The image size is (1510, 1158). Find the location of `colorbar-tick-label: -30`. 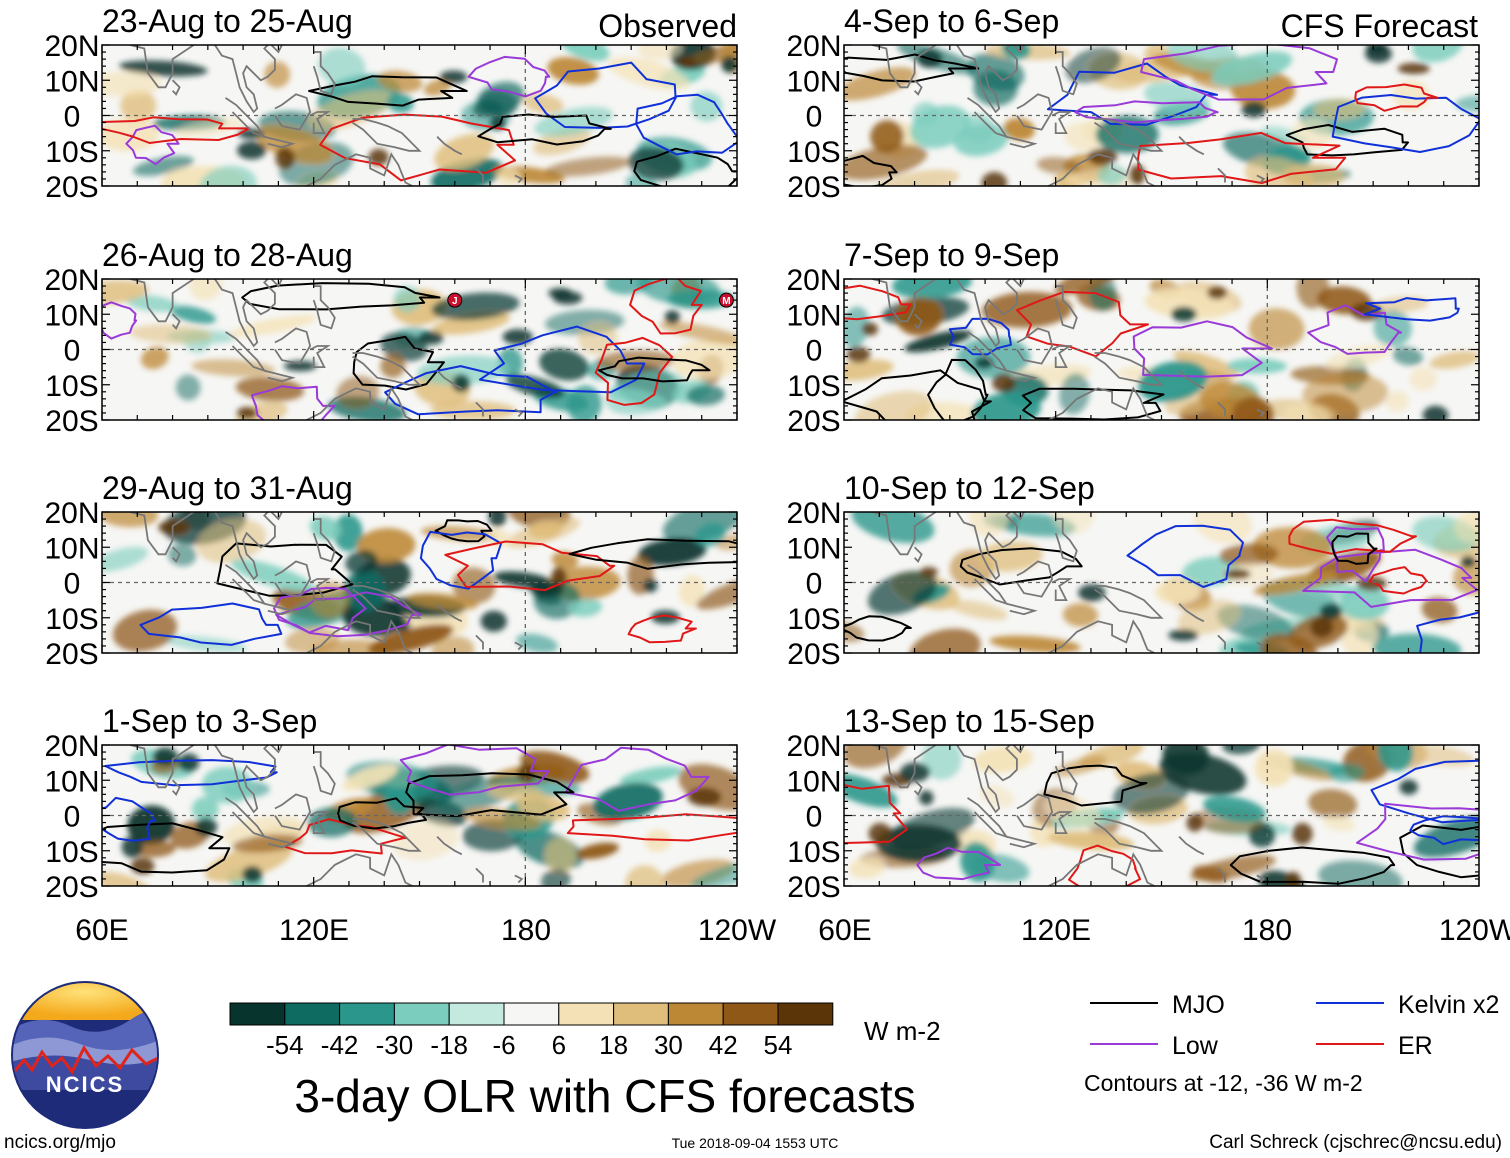

colorbar-tick-label: -30 is located at coordinates (395, 1045).